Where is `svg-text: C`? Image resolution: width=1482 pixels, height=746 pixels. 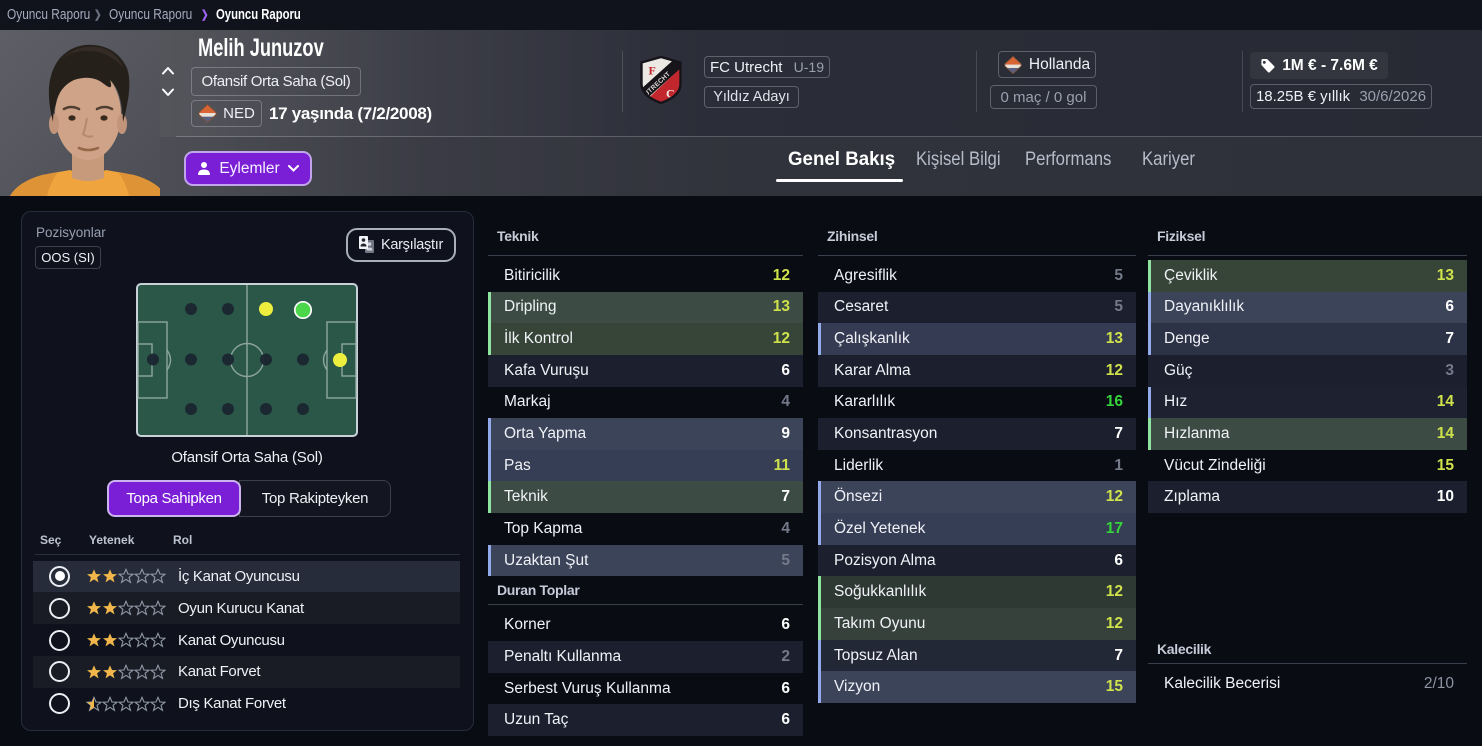 svg-text: C is located at coordinates (670, 94).